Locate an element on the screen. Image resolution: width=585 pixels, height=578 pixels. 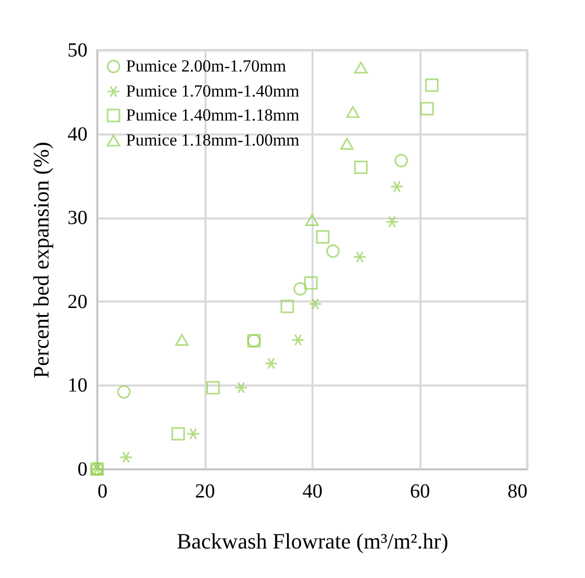
x-tick-label: 60 is located at coordinates (420, 491).